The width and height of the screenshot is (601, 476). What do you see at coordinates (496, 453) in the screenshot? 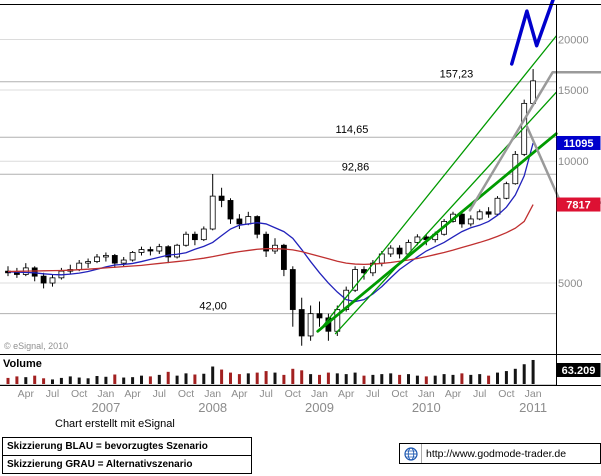
I see `status-url: http://www.godmode-trader.de` at bounding box center [496, 453].